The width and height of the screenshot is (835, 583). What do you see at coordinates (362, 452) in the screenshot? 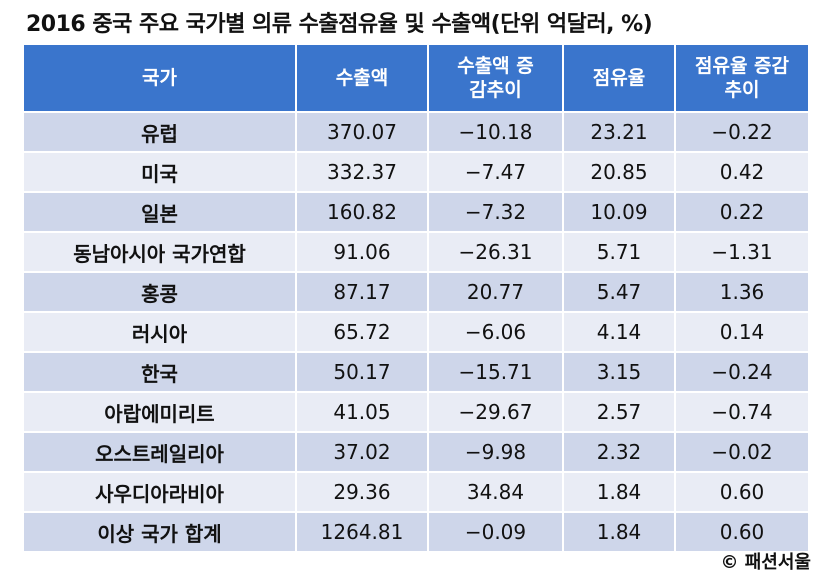
I see `export-value-cell: 37.02` at bounding box center [362, 452].